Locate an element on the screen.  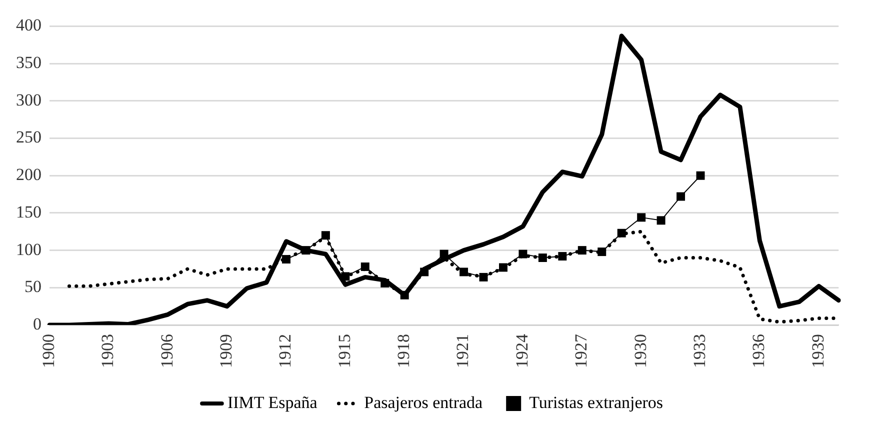
y-tick-label: 300 is located at coordinates (29, 100).